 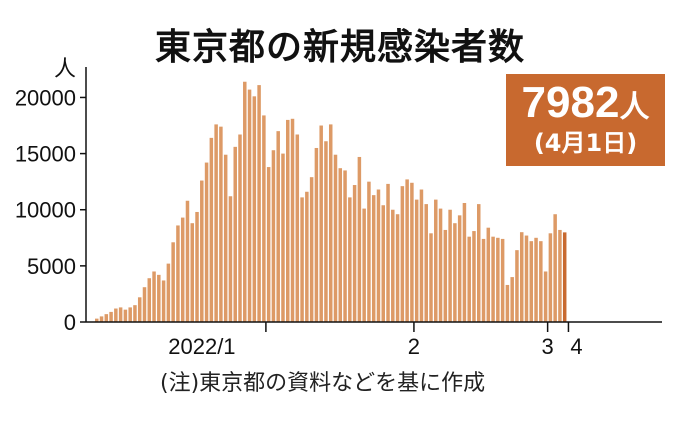 I want to click on latest-value-callout: 7982人 (4月1日), so click(x=585, y=120).